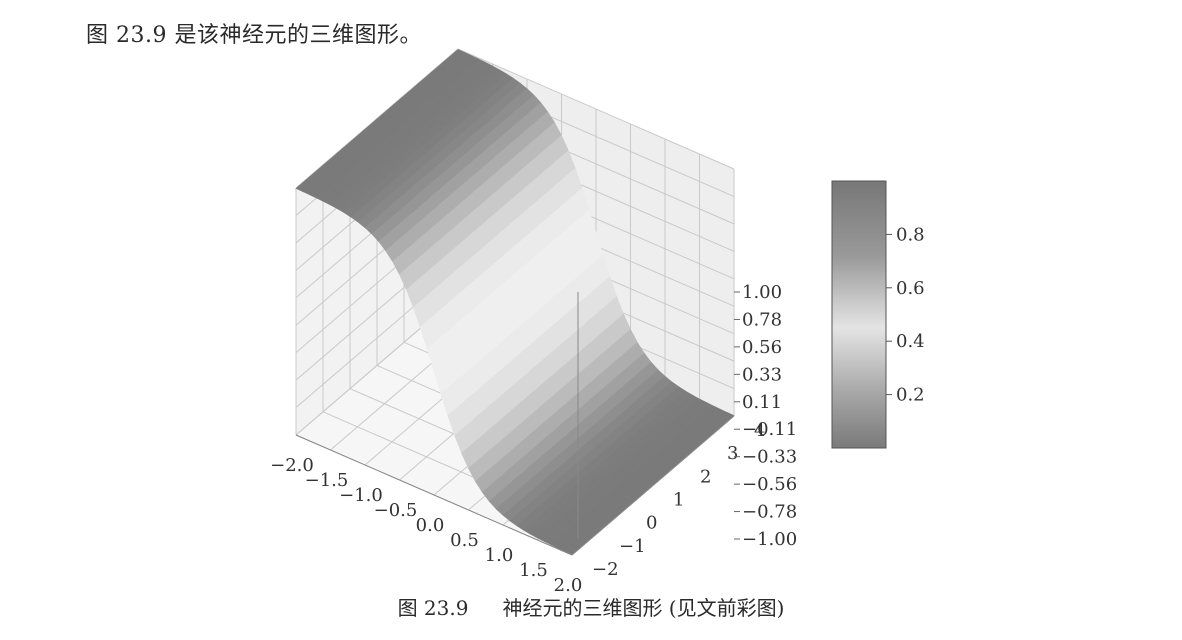  What do you see at coordinates (605, 569) in the screenshot?
I see `y-tick-label: −2` at bounding box center [605, 569].